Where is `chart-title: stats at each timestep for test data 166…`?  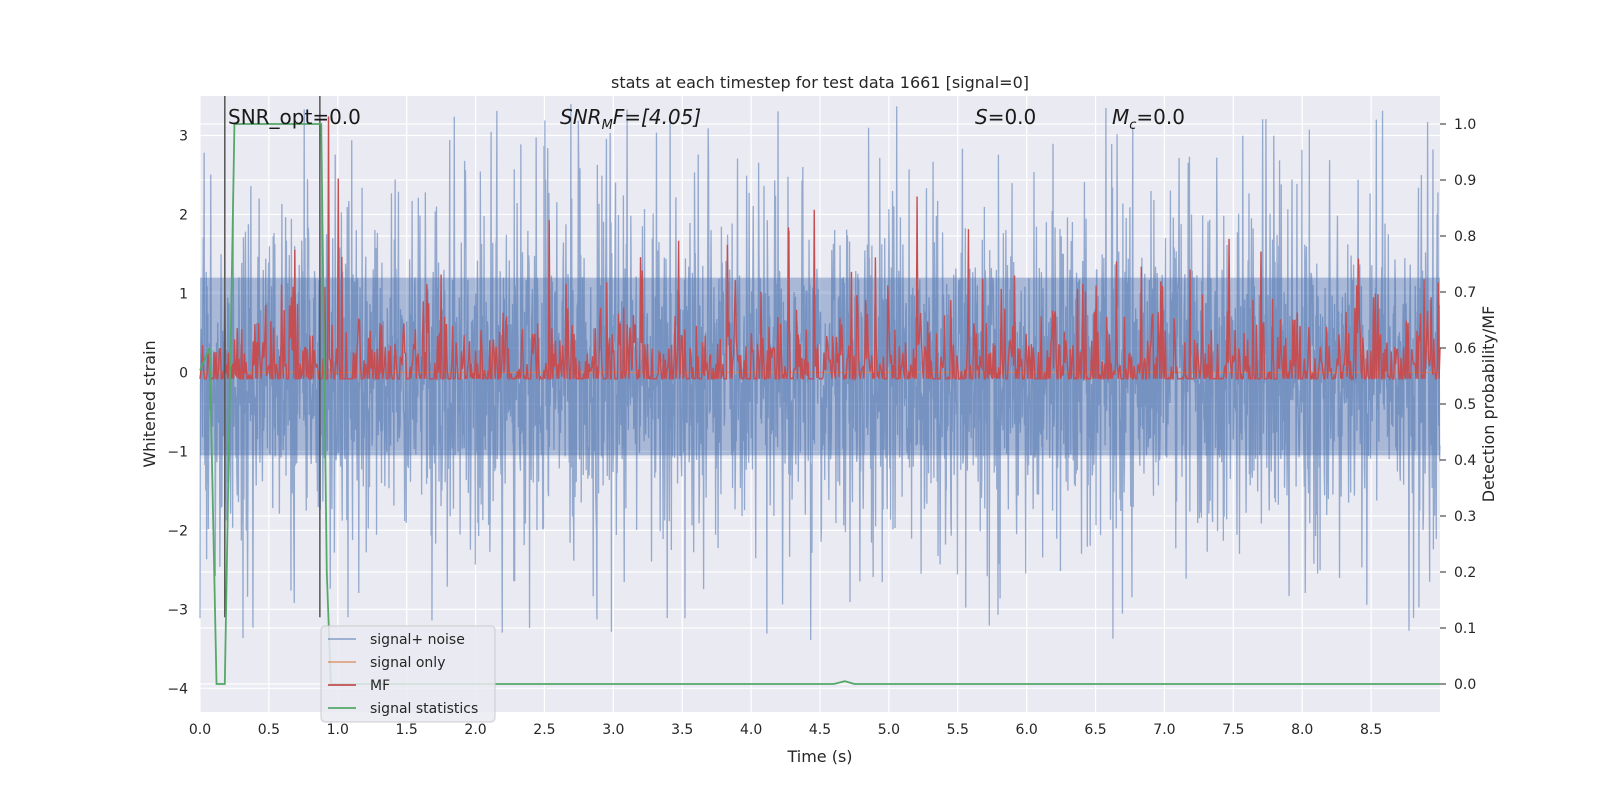 chart-title: stats at each timestep for test data 166… is located at coordinates (820, 82).